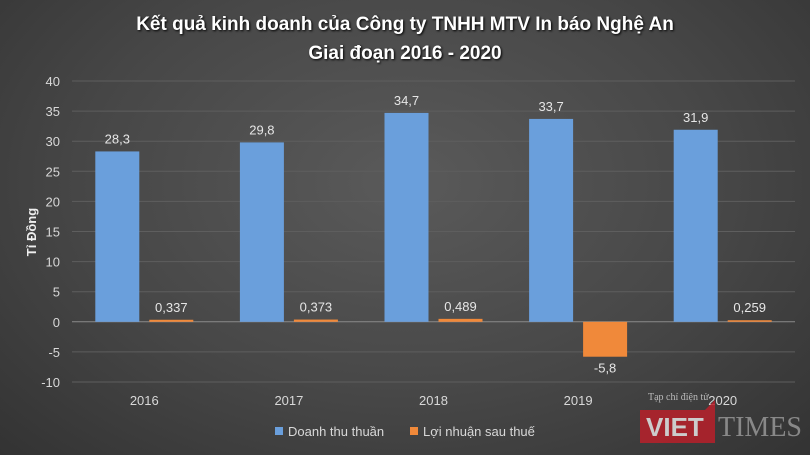 The image size is (810, 455). Describe the element at coordinates (605, 368) in the screenshot. I see `data-label: -5,8` at that location.